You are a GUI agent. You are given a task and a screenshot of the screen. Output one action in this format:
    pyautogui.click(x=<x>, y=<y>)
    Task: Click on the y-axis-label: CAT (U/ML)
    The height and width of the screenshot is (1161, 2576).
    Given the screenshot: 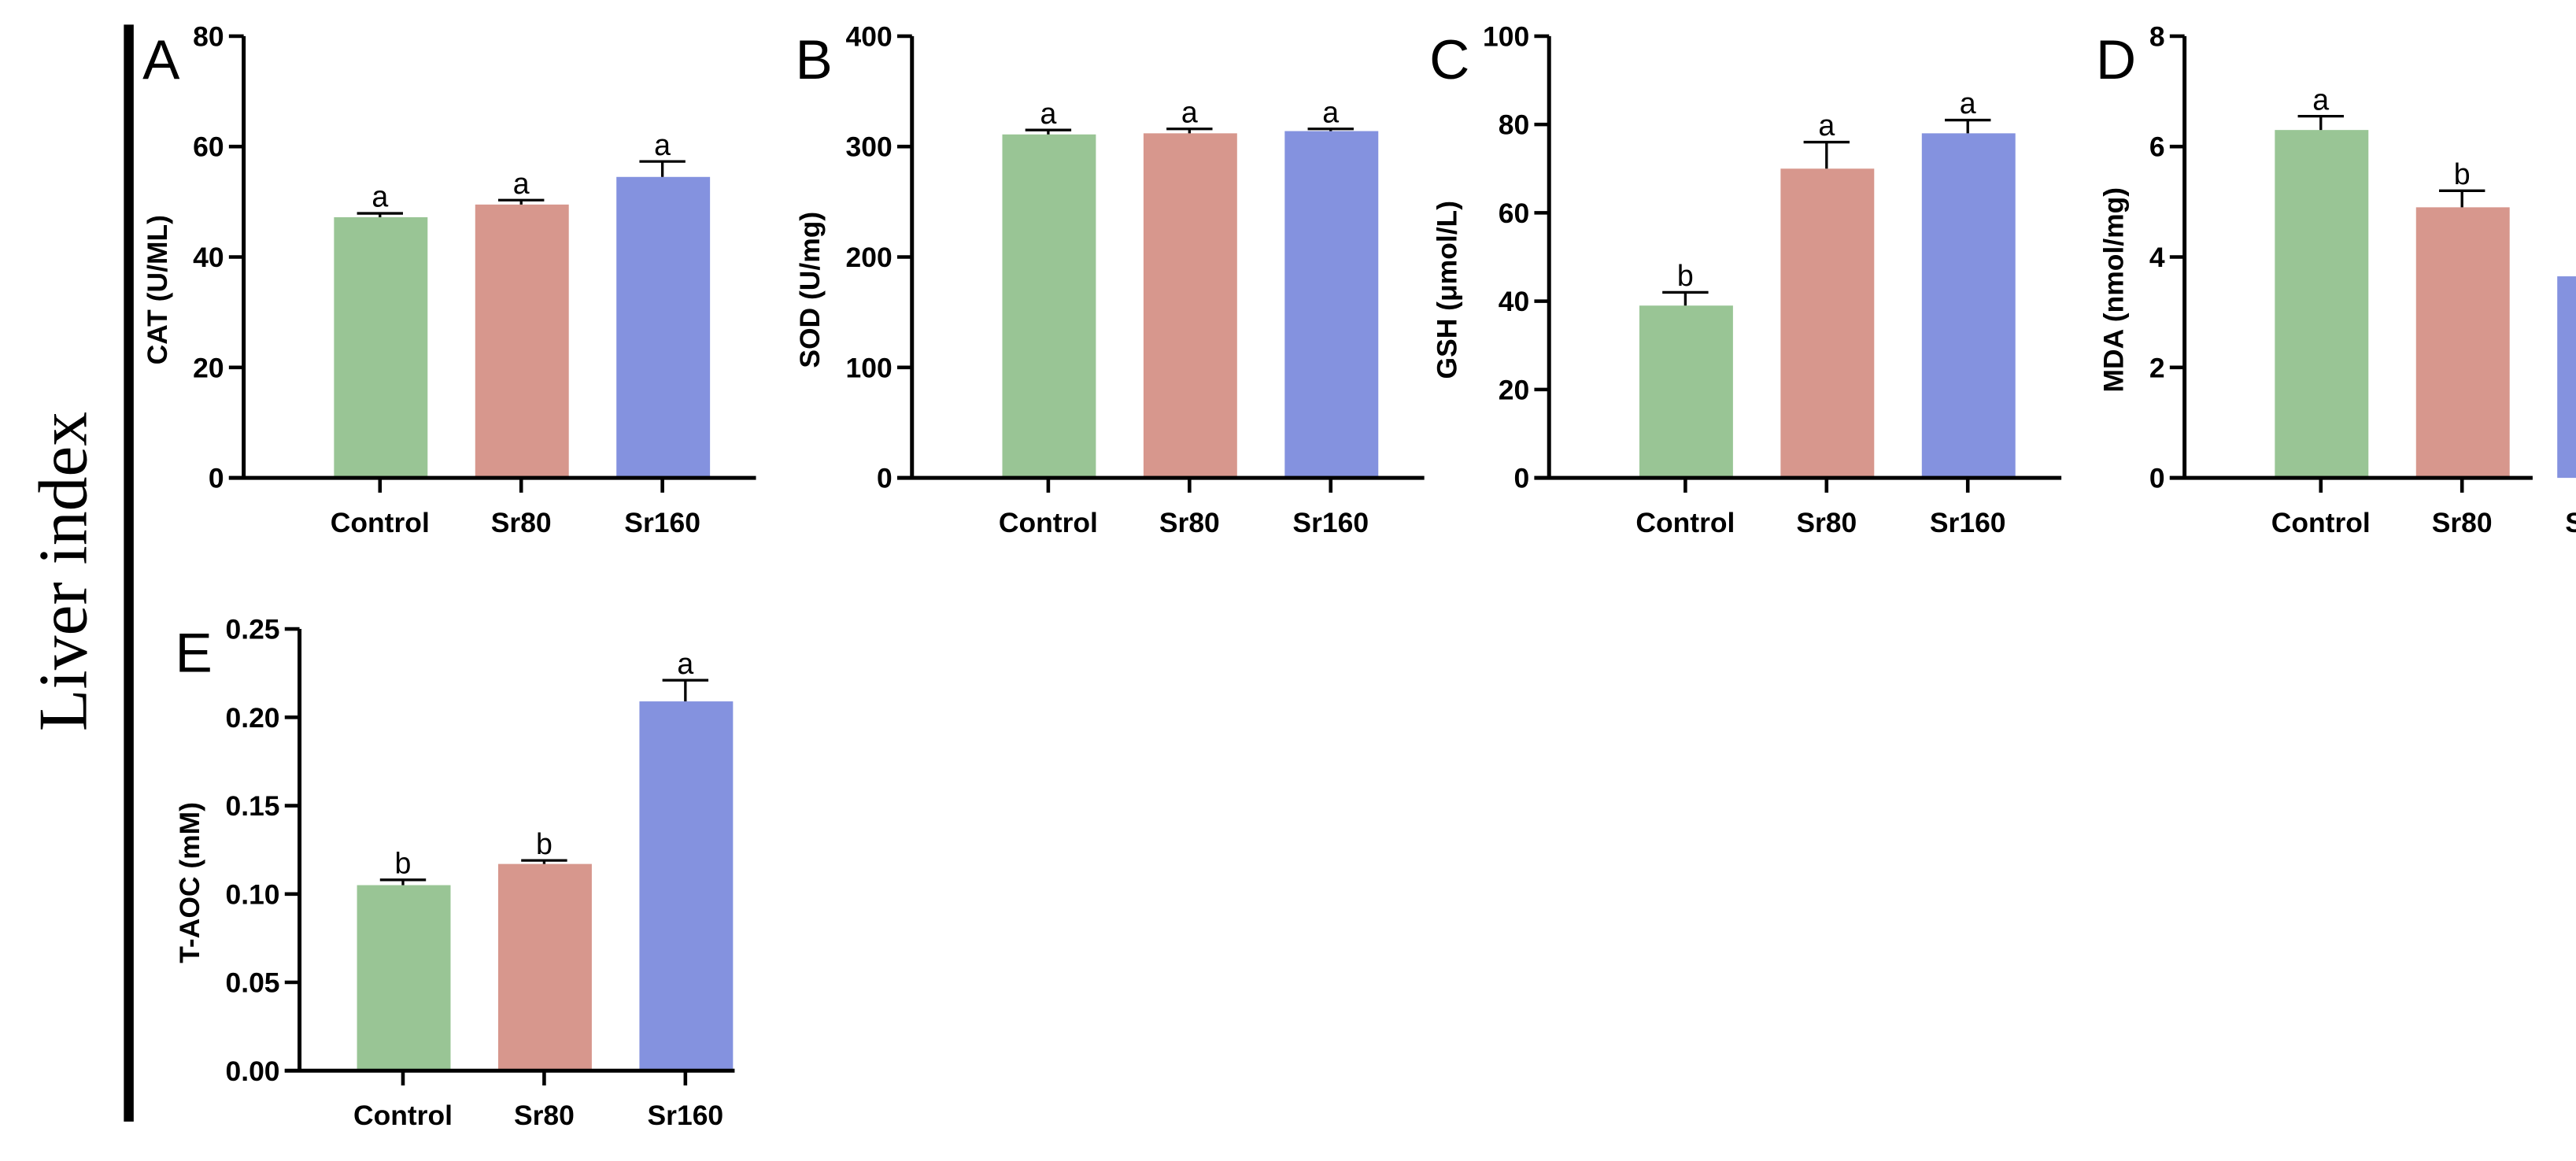 What is the action you would take?
    pyautogui.click(x=157, y=290)
    